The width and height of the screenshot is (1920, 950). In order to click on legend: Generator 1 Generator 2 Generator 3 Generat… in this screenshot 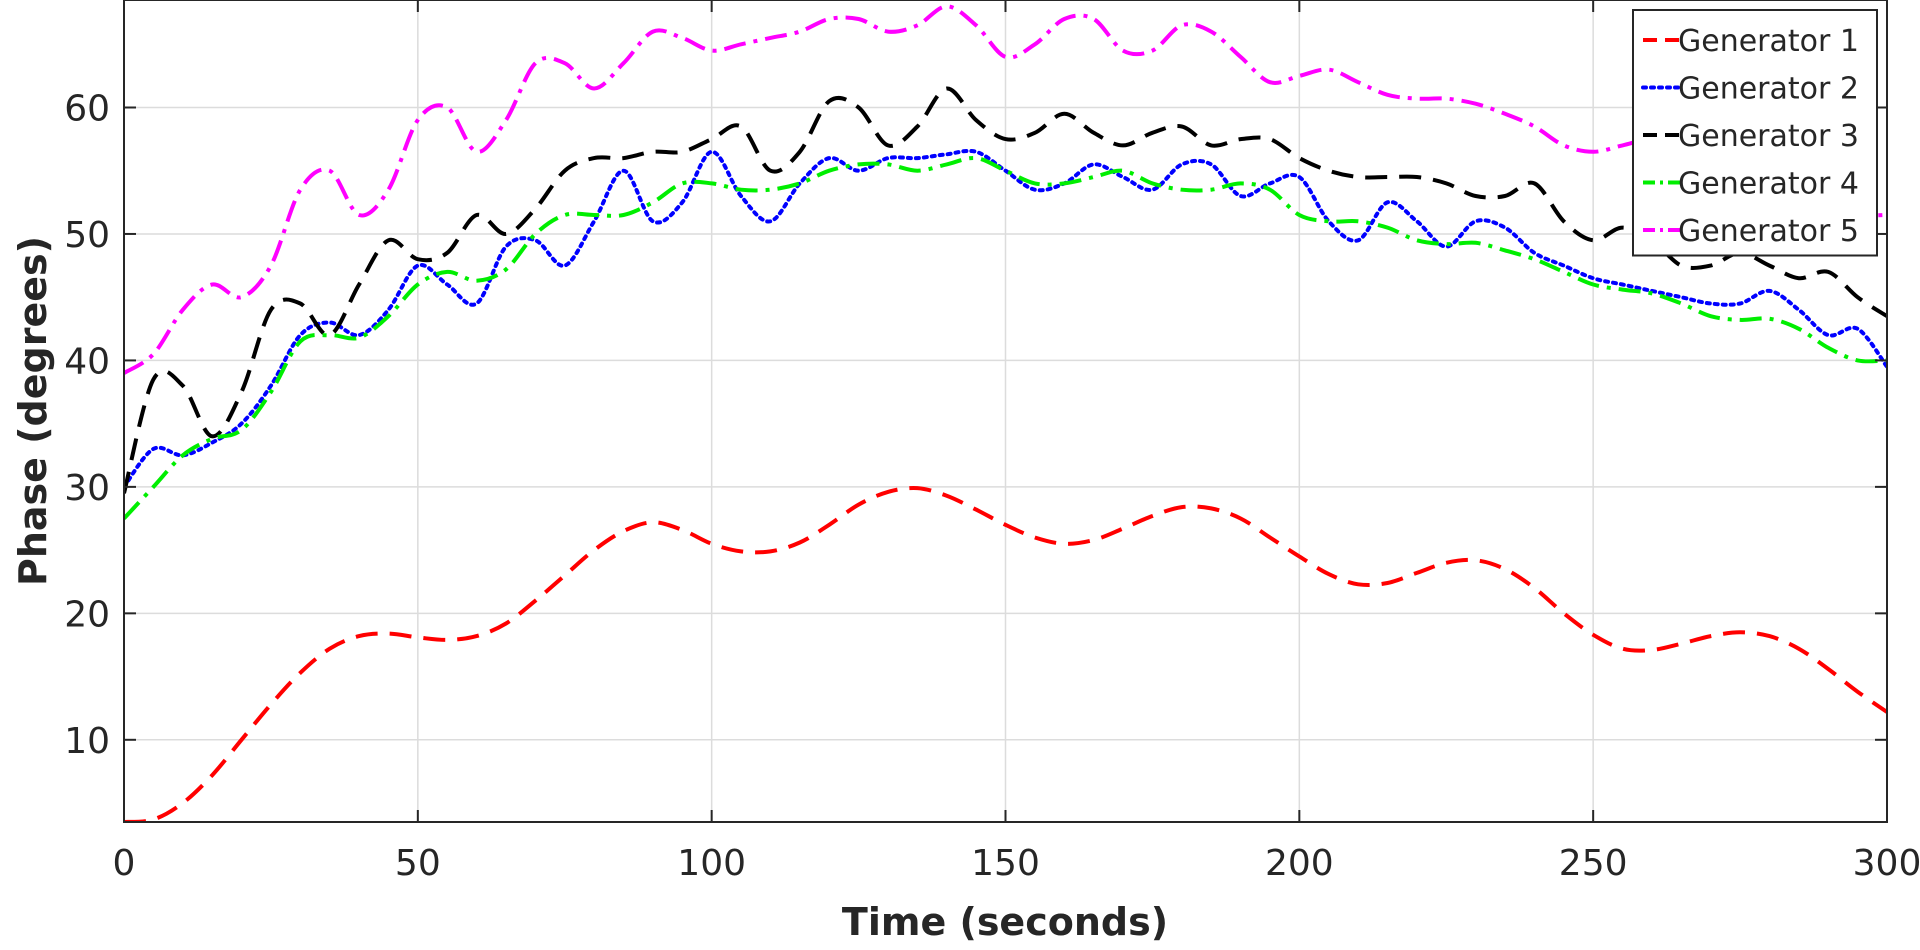, I will do `click(1755, 133)`.